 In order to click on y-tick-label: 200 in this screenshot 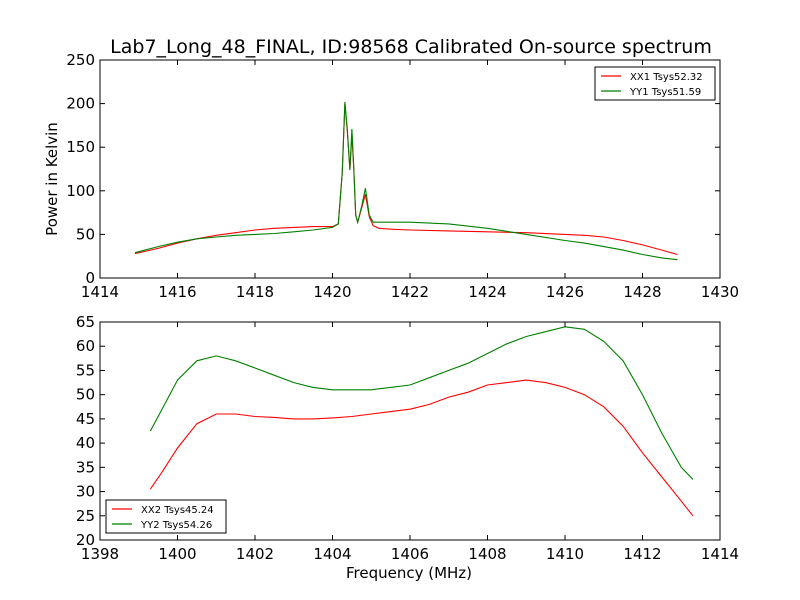, I will do `click(80, 104)`.